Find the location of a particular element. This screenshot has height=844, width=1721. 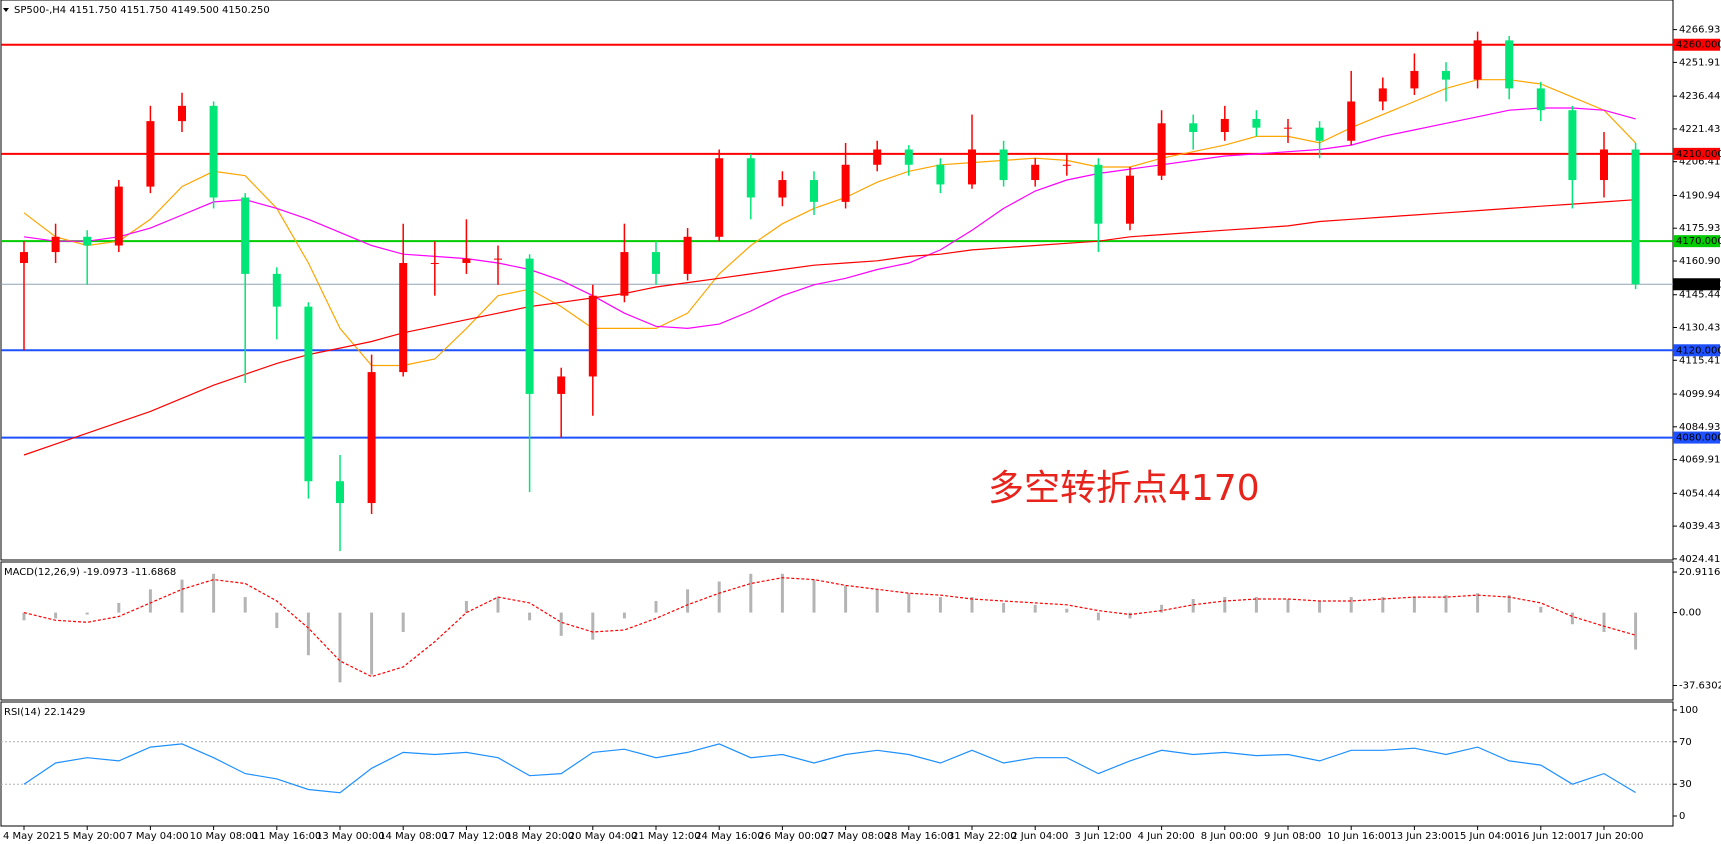

panel-title: RSI(14) 22.1429 is located at coordinates (44, 712).